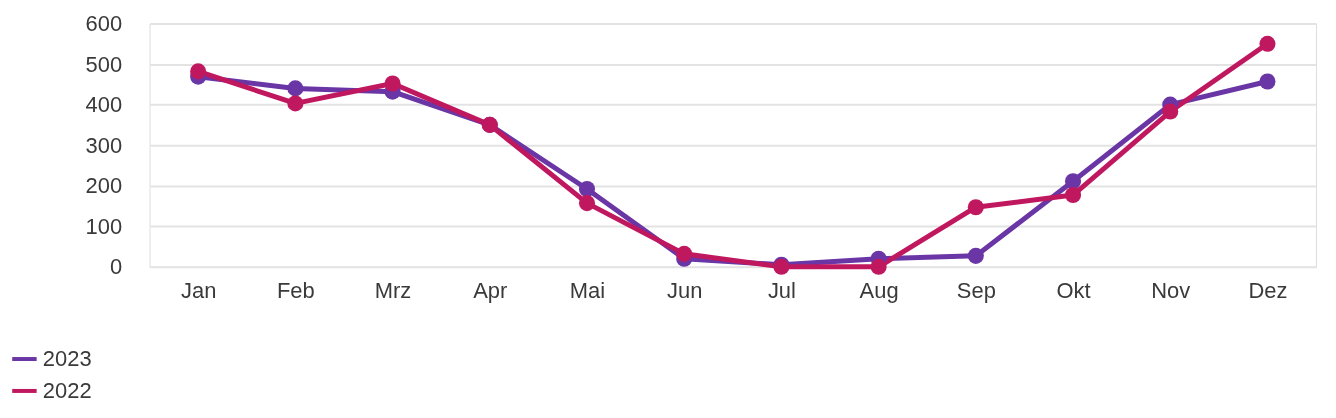 This screenshot has height=418, width=1336. Describe the element at coordinates (976, 291) in the screenshot. I see `x-tick-label: Sep` at that location.